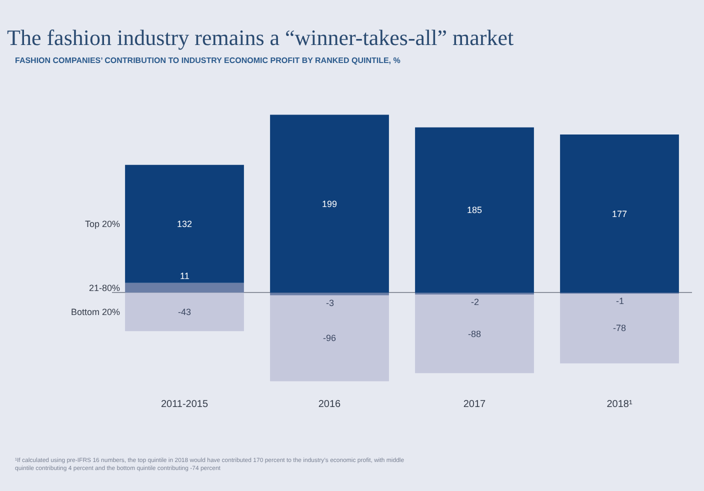 The width and height of the screenshot is (704, 491). Describe the element at coordinates (475, 302) in the screenshot. I see `data-label: -2` at that location.